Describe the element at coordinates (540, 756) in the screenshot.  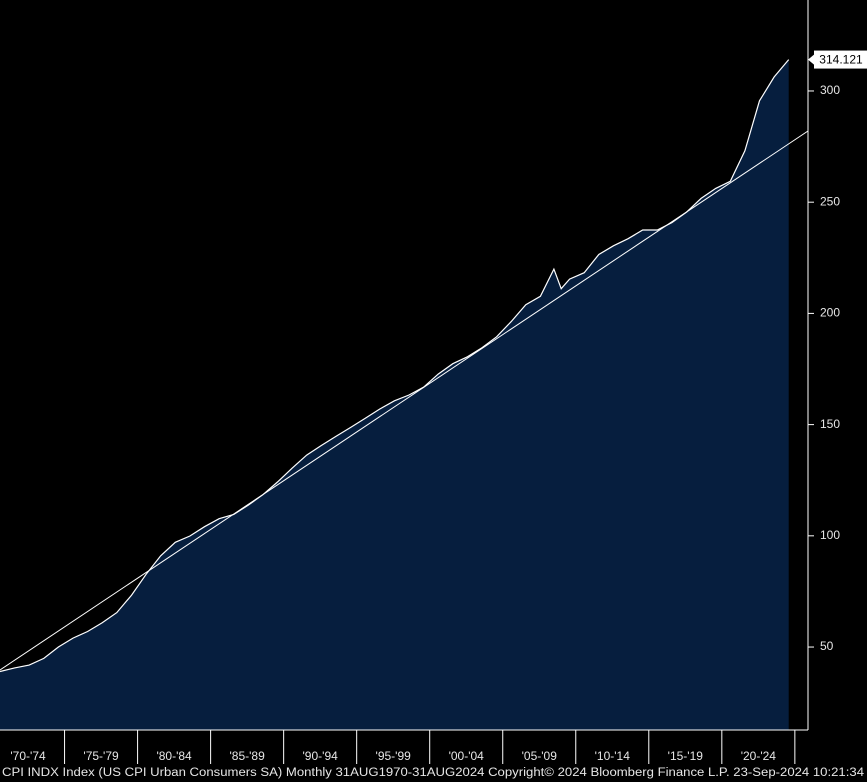
I see `x-tick-label: '05-'09` at that location.